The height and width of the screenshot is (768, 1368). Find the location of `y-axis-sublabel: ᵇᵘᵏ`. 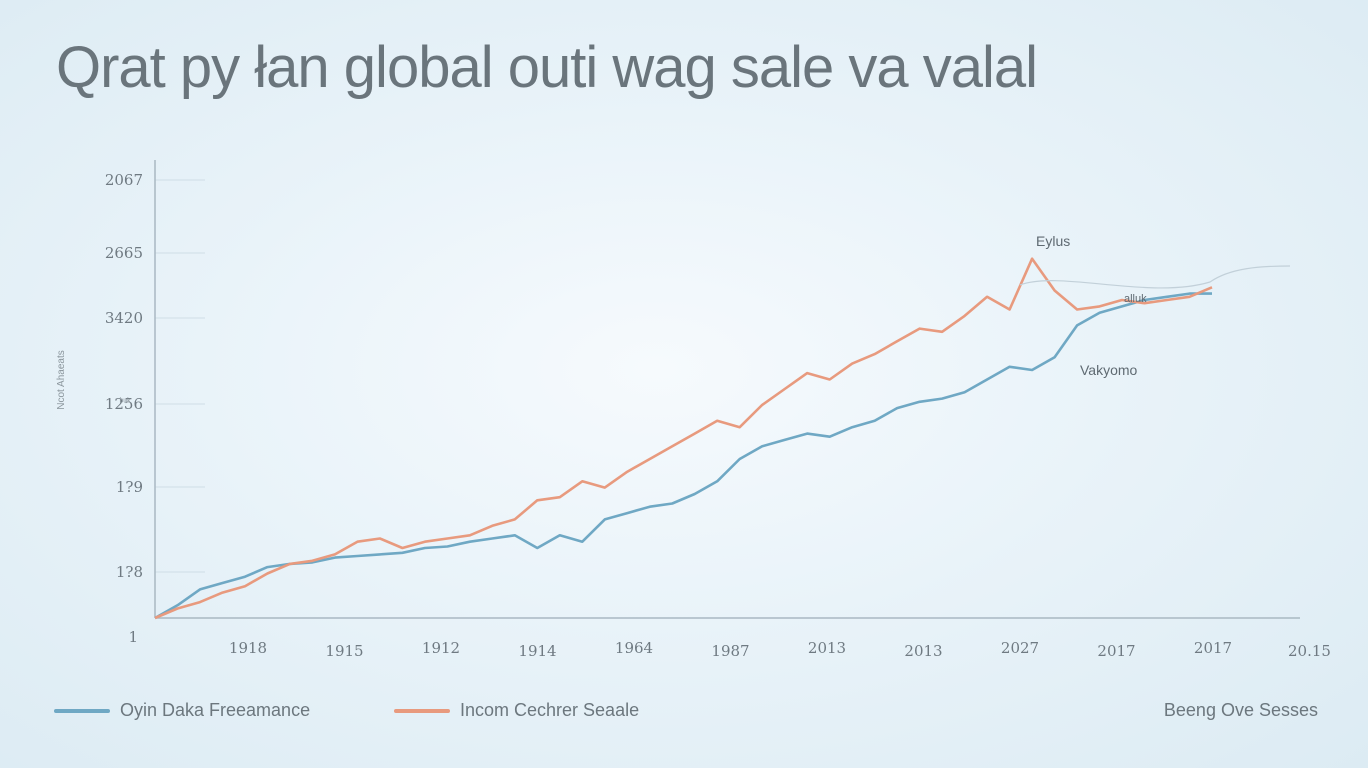

y-axis-sublabel: ᵇᵘᵏ is located at coordinates (126, 402).